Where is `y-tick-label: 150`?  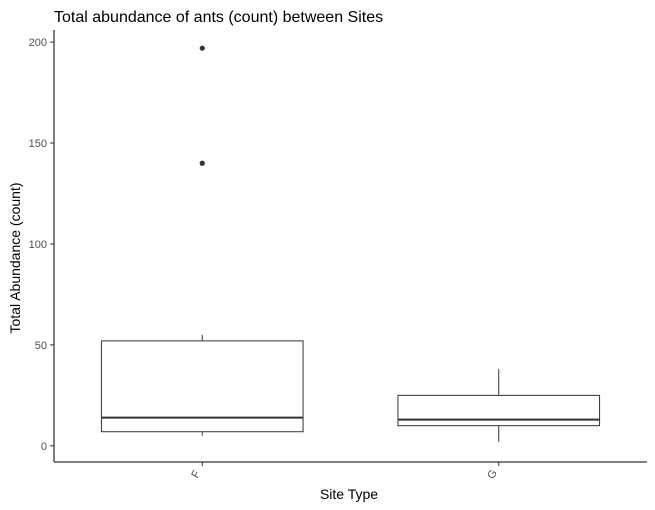
y-tick-label: 150 is located at coordinates (38, 144).